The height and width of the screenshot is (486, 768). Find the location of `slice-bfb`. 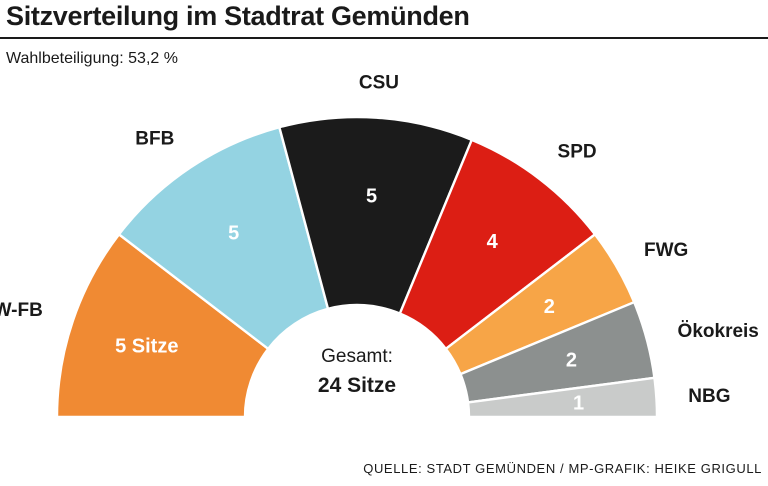

slice-bfb is located at coordinates (223, 238).